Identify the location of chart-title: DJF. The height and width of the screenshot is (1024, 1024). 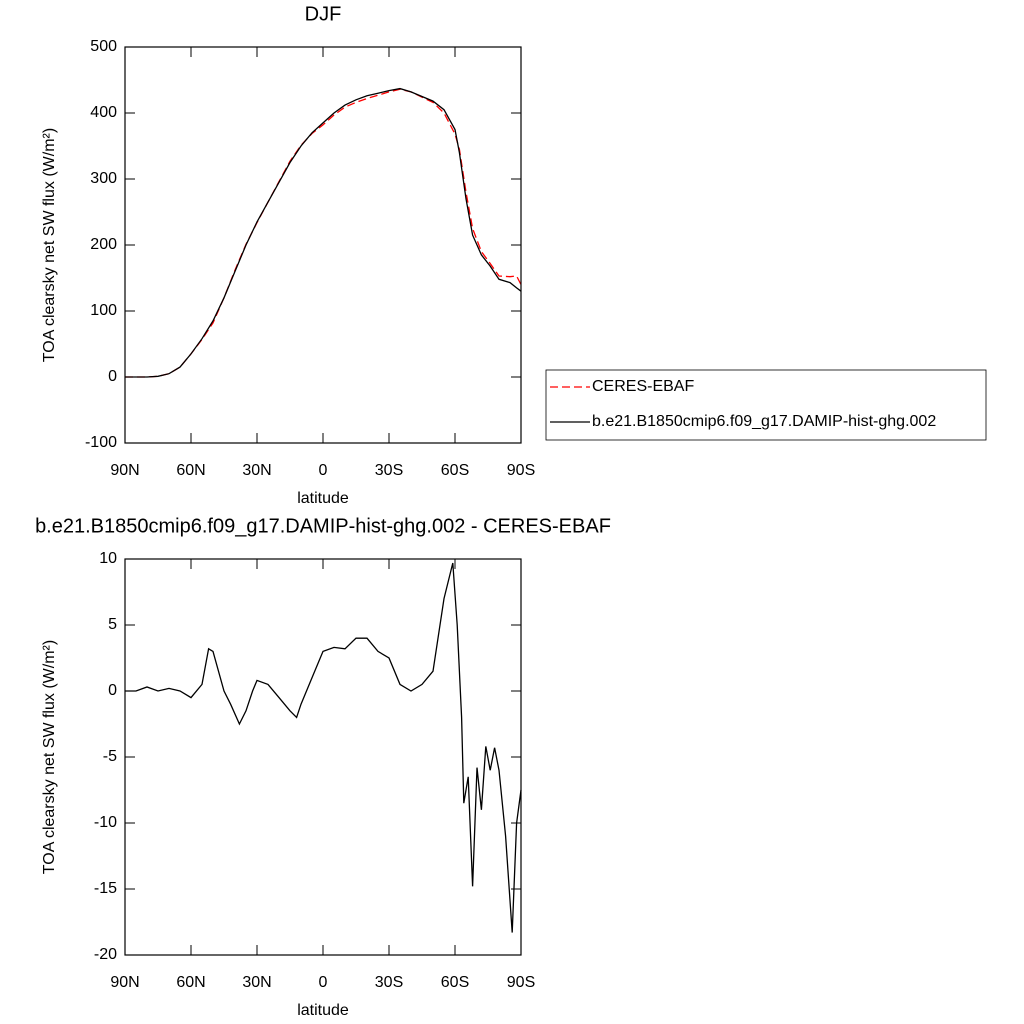
(323, 14).